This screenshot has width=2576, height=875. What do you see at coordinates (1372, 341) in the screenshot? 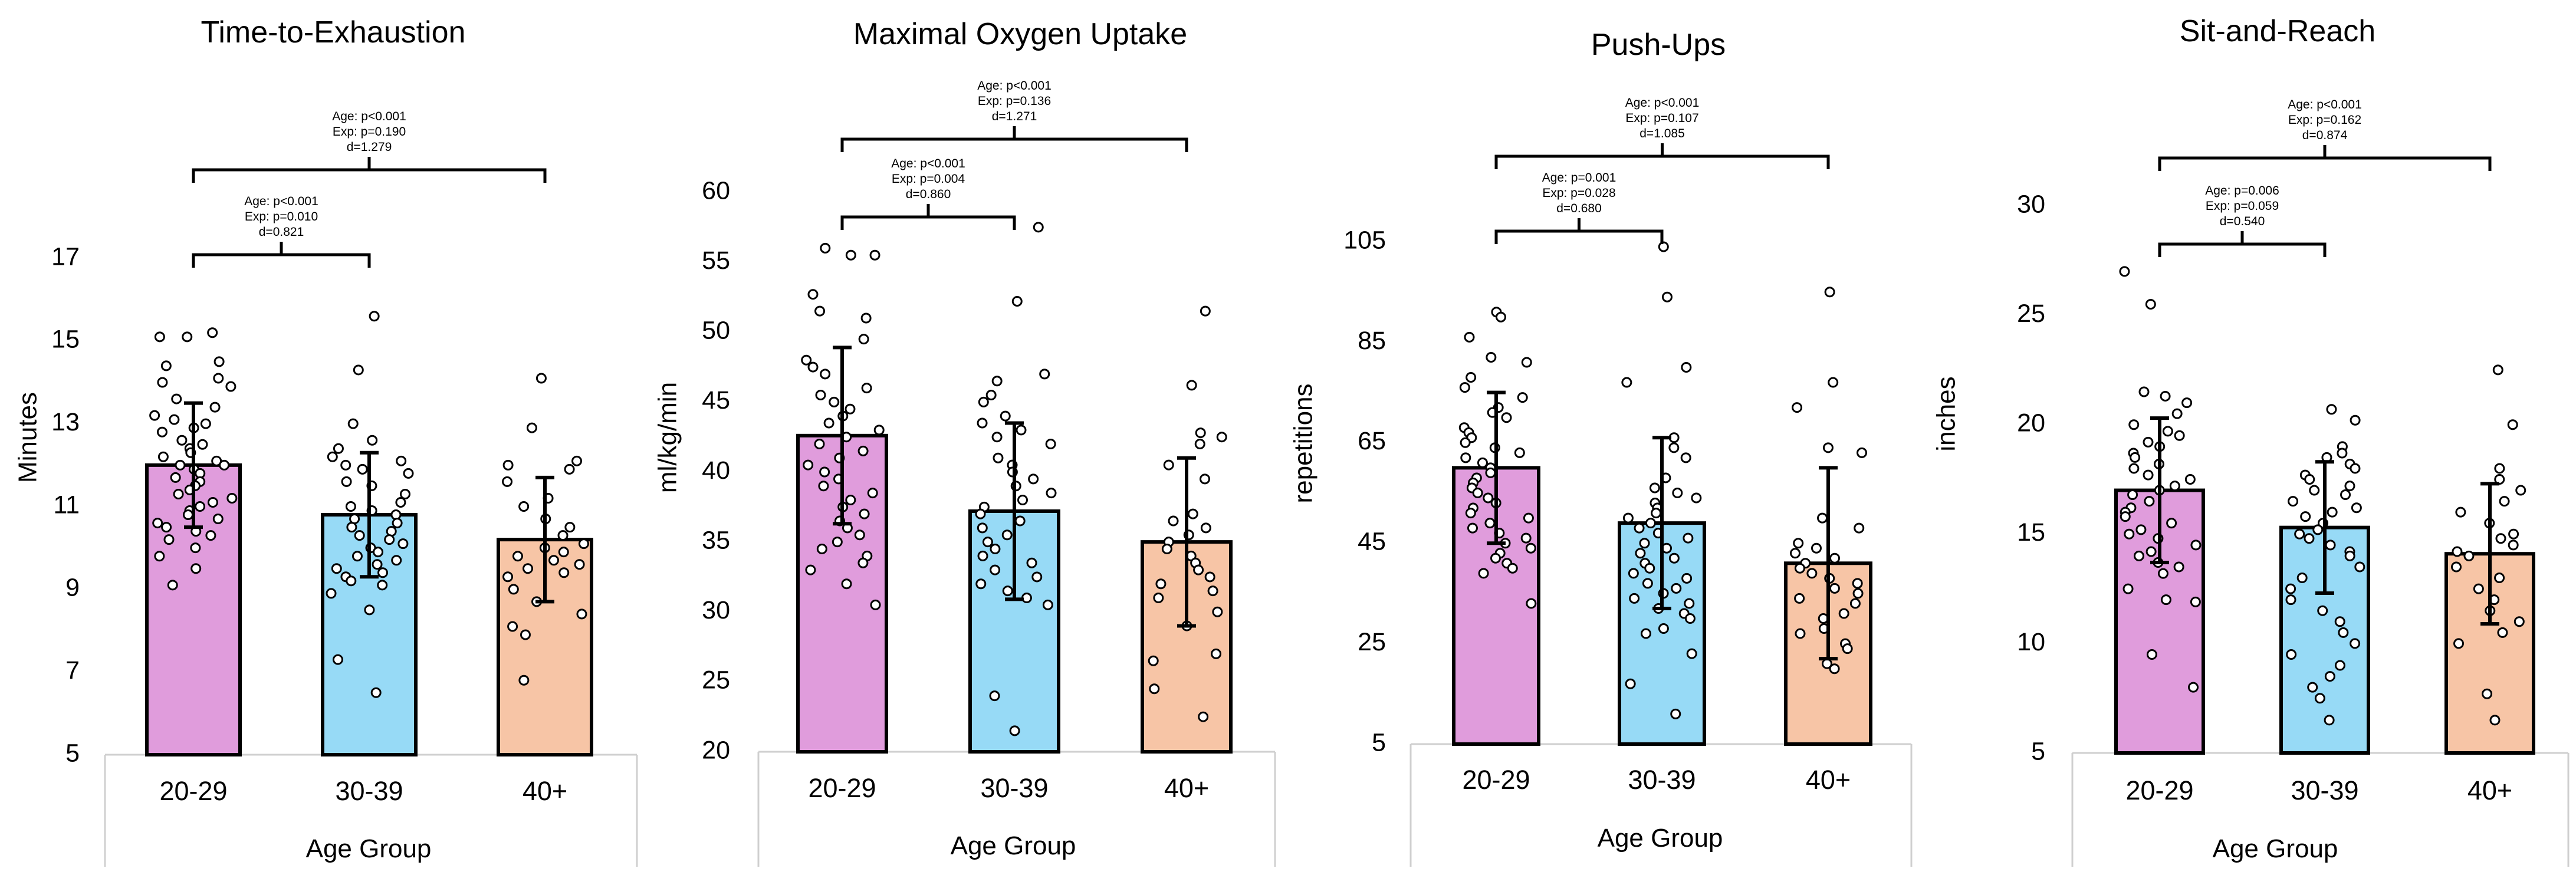
I see `y-tick-label: 85` at bounding box center [1372, 341].